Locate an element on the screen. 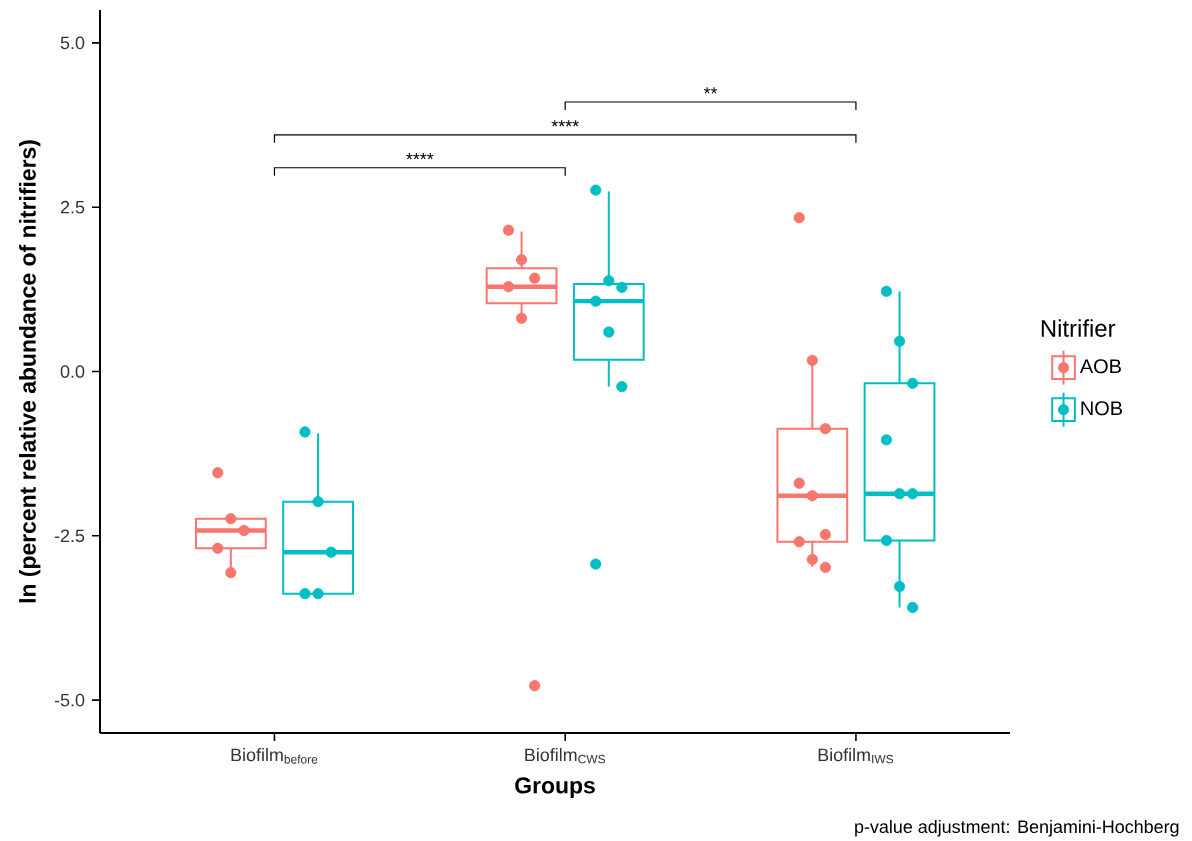  x-axis-title: Groups is located at coordinates (555, 788).